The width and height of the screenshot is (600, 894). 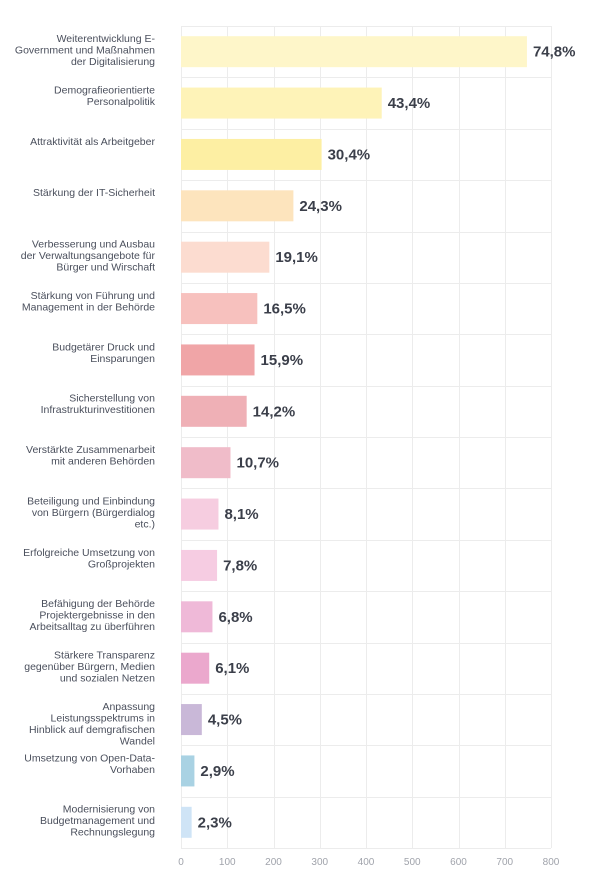 I want to click on category-label-line: von Bürgern (Bürgerdialog, so click(x=93, y=513).